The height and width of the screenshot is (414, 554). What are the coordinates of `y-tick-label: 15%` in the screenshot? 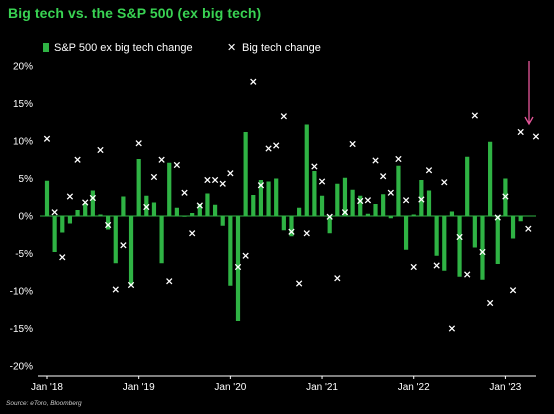 It's located at (23, 104).